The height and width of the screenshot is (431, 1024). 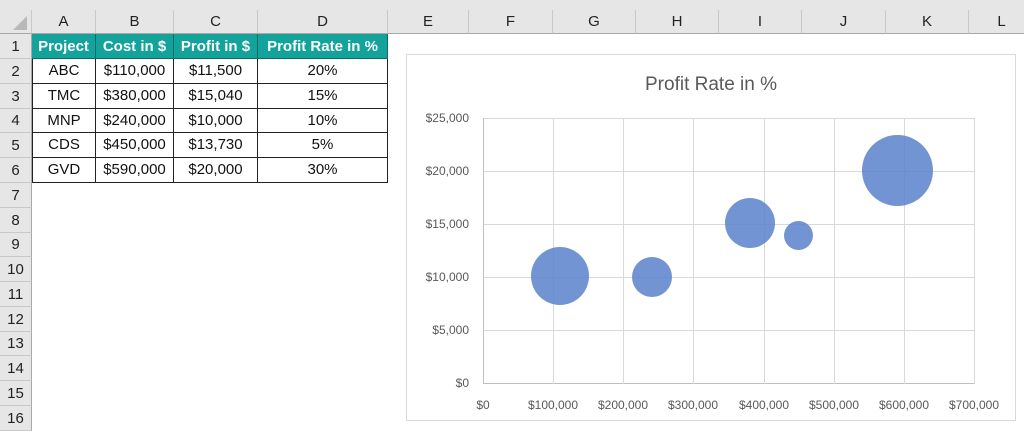 What do you see at coordinates (927, 22) in the screenshot?
I see `column-header-k: K` at bounding box center [927, 22].